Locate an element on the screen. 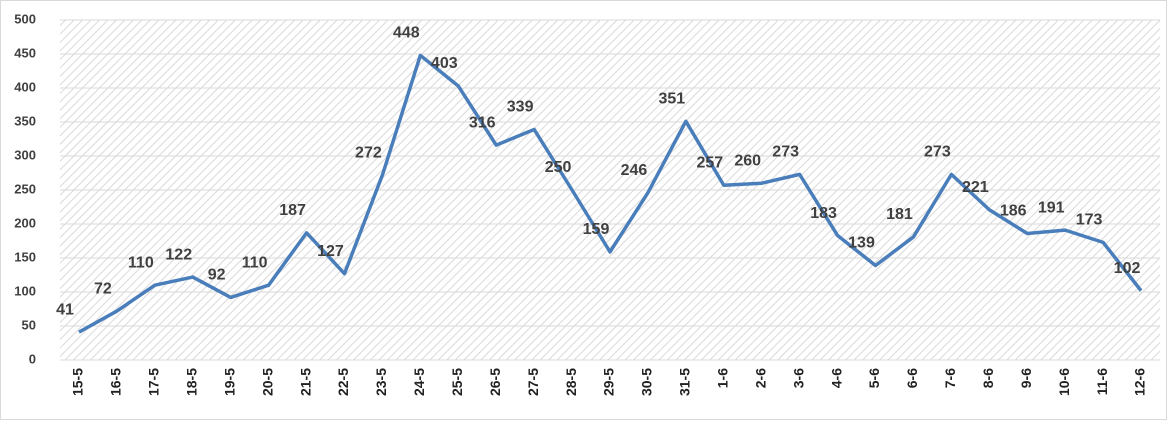 This screenshot has height=421, width=1168. y-tick-label: 450 is located at coordinates (25, 52).